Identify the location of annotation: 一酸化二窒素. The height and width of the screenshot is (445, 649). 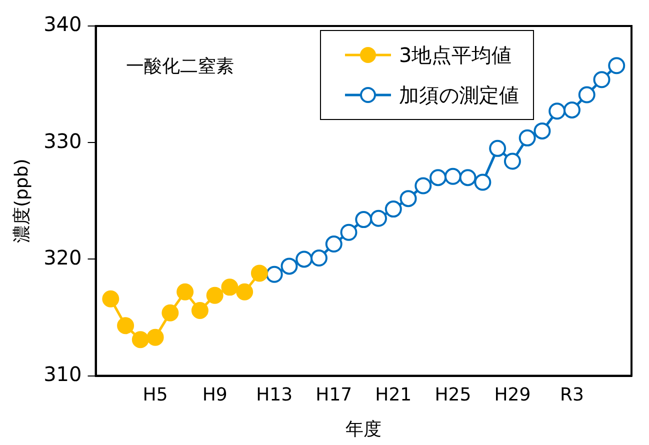
(180, 66).